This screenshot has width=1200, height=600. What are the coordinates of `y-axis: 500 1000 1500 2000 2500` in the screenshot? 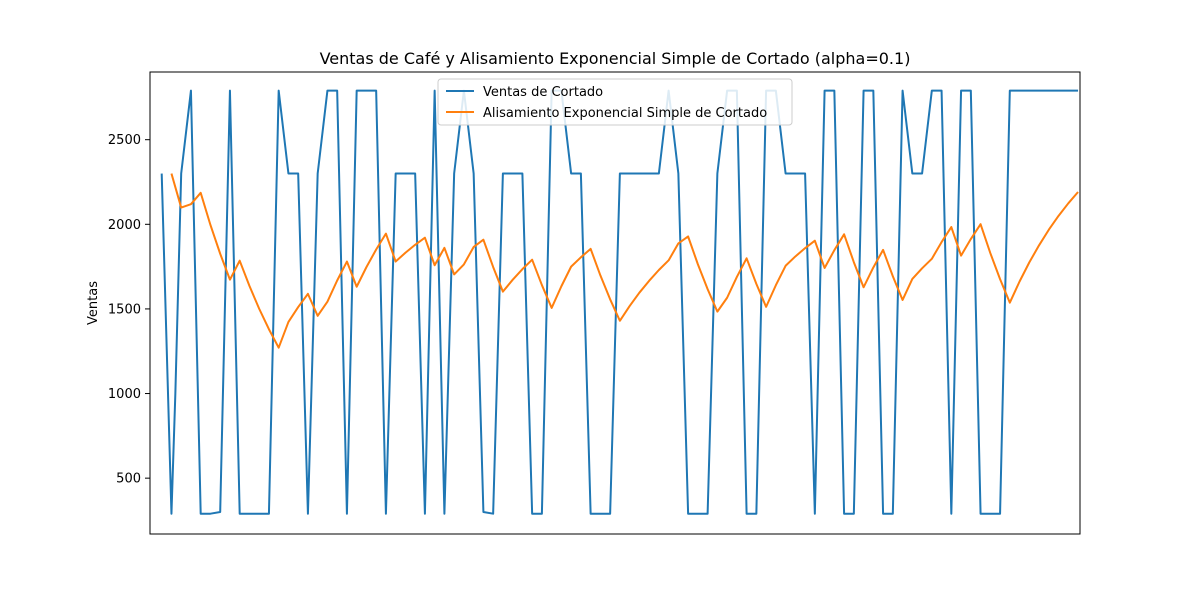 It's located at (129, 310).